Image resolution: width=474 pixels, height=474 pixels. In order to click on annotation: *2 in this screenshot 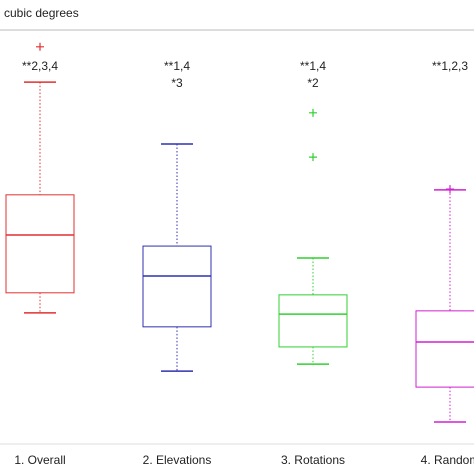, I will do `click(313, 83)`.